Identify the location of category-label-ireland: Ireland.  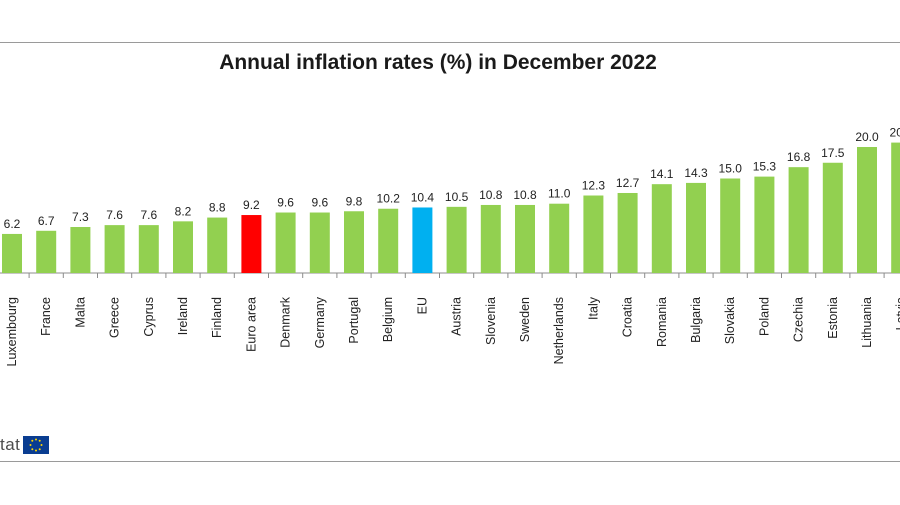
(183, 316).